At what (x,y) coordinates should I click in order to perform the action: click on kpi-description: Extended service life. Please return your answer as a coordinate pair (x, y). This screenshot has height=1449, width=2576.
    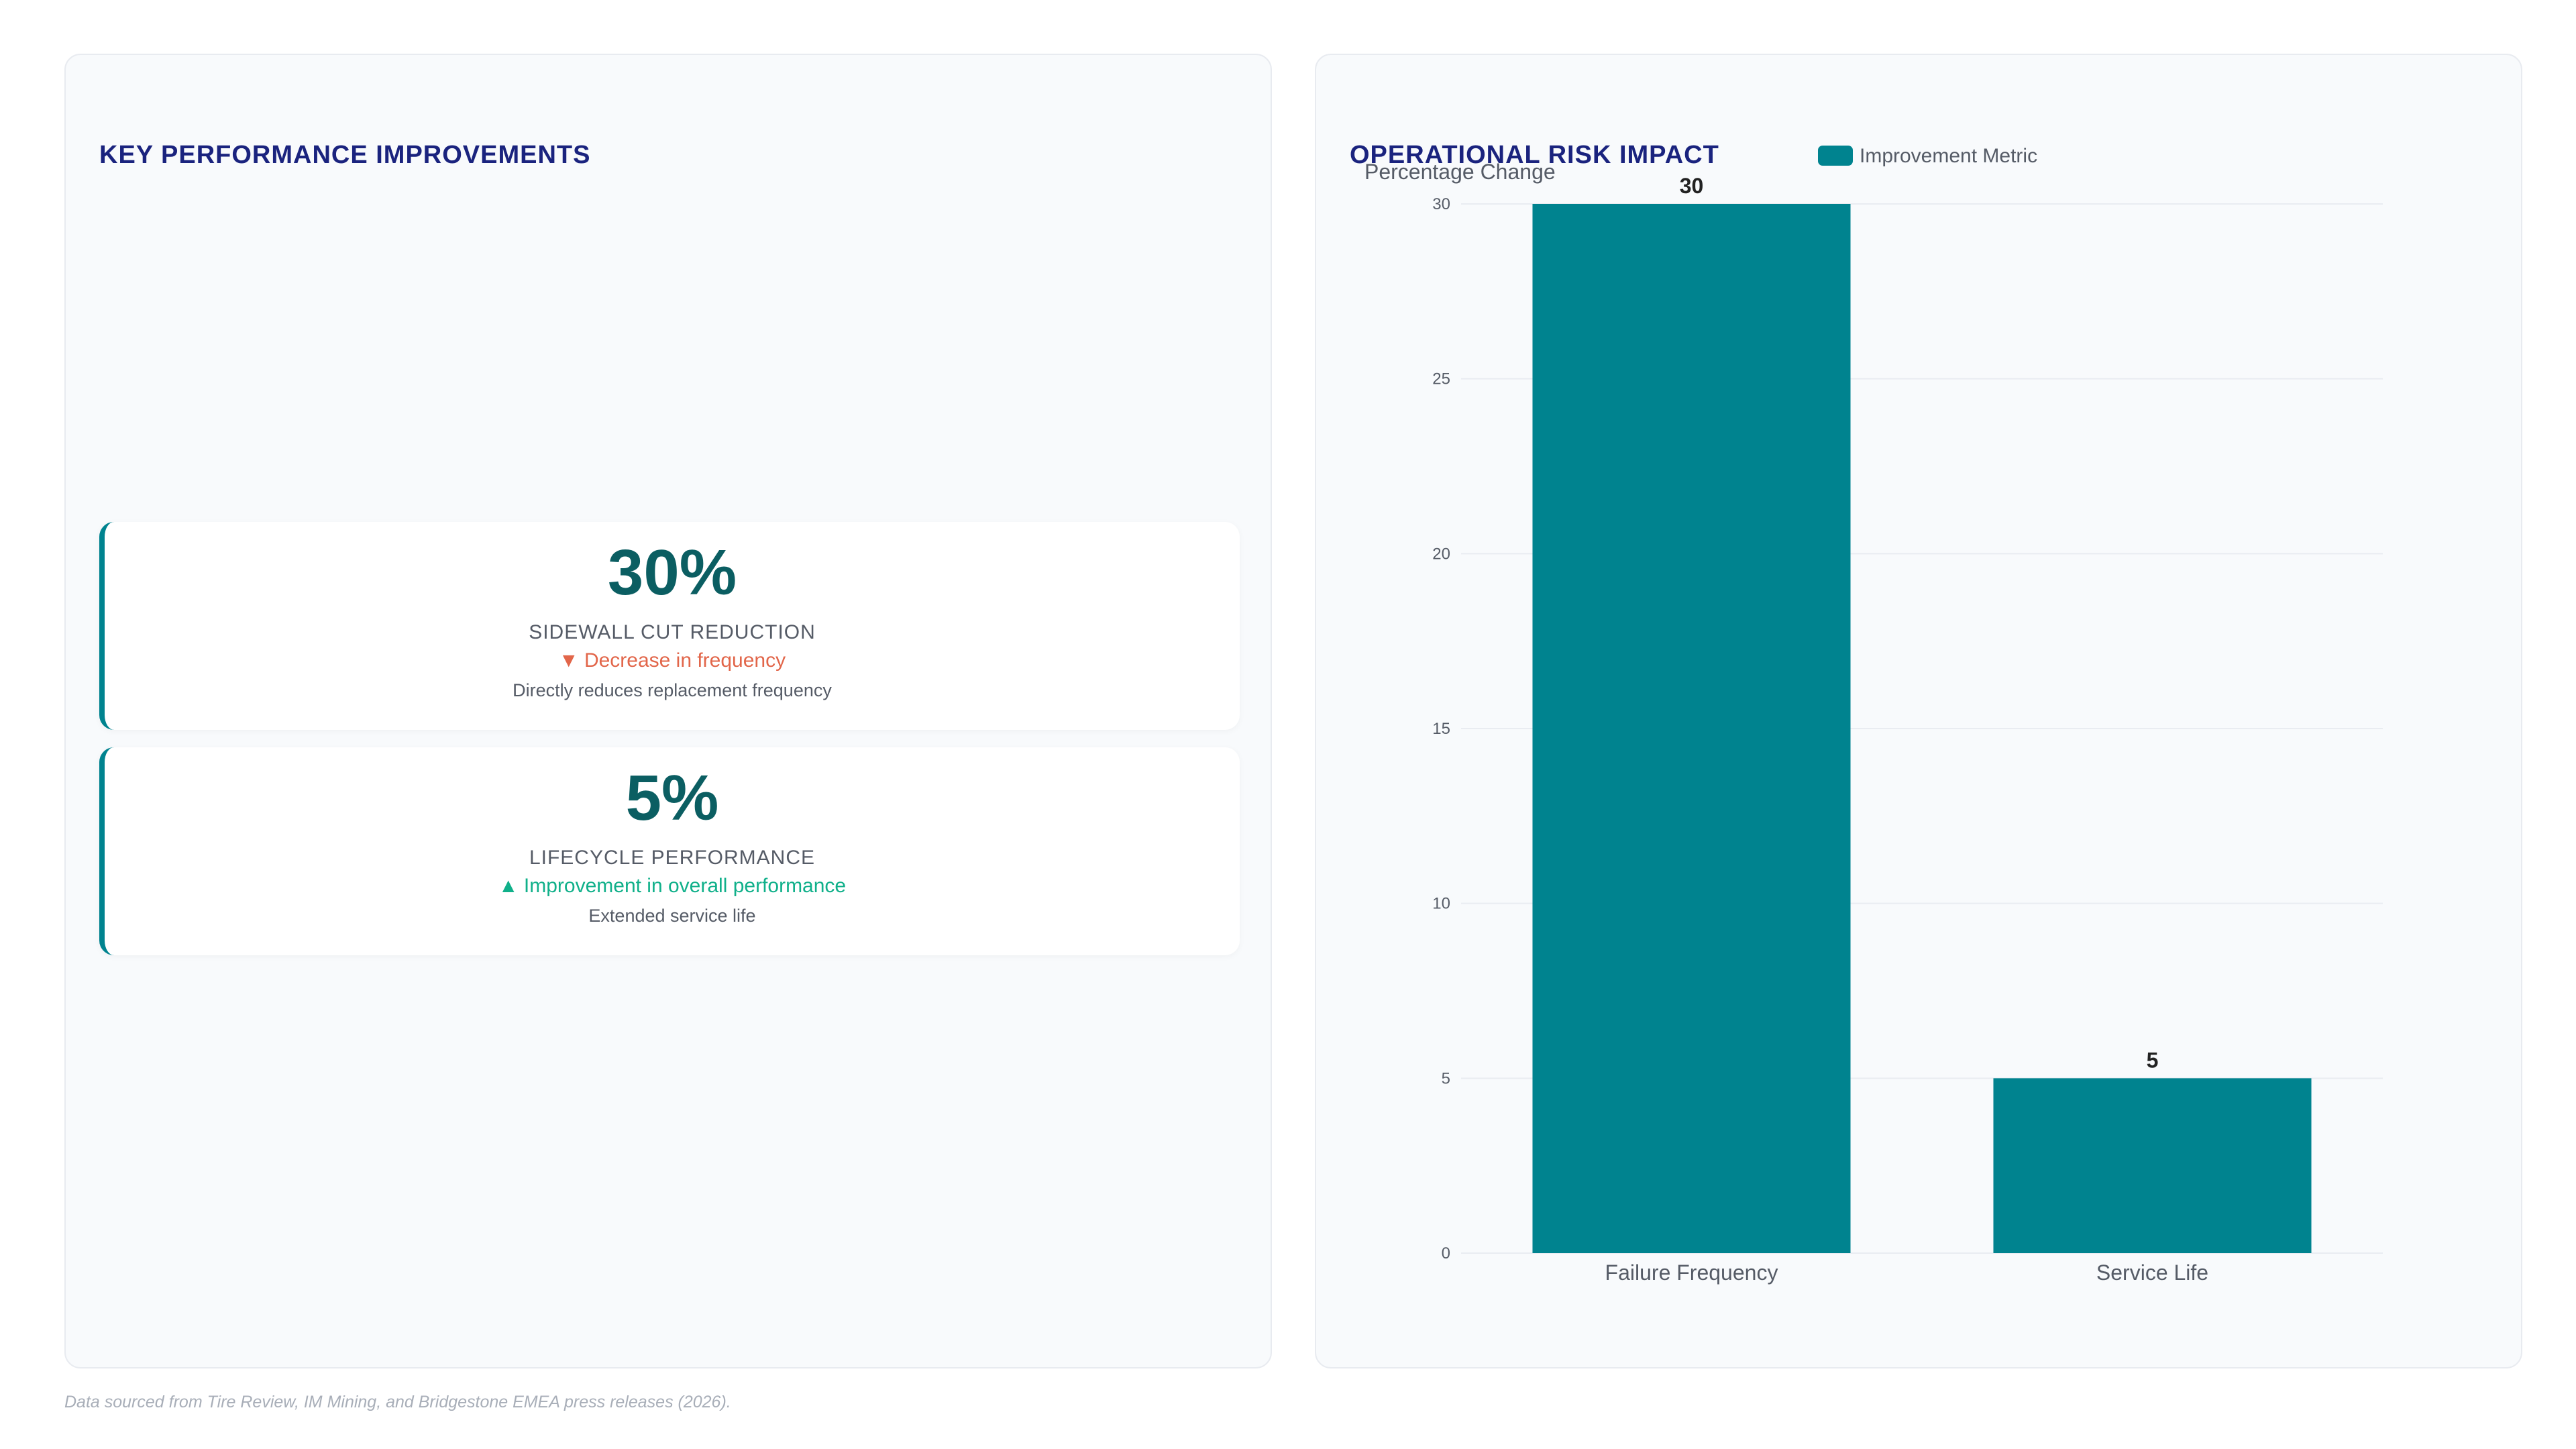
    Looking at the image, I should click on (672, 916).